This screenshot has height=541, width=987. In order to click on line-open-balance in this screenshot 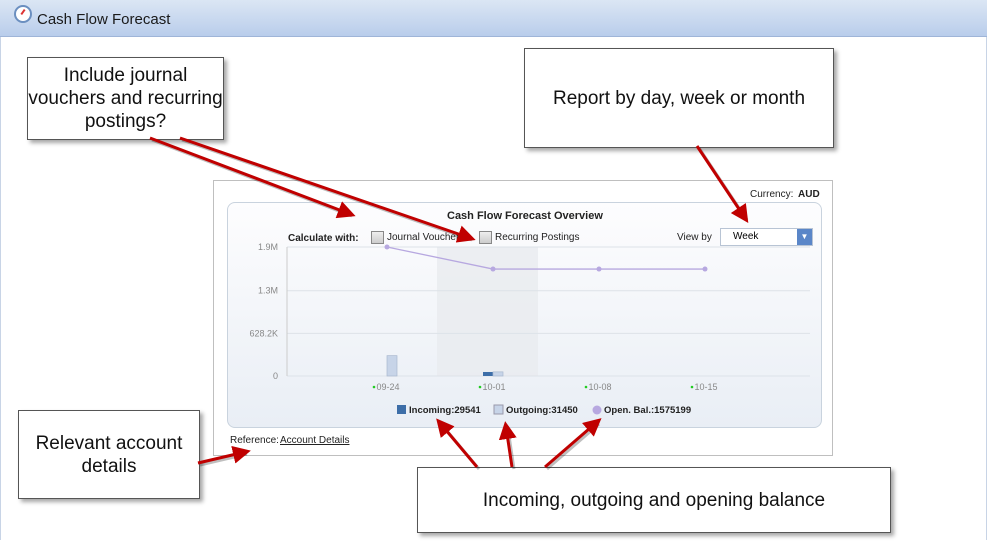, I will do `click(545, 258)`.